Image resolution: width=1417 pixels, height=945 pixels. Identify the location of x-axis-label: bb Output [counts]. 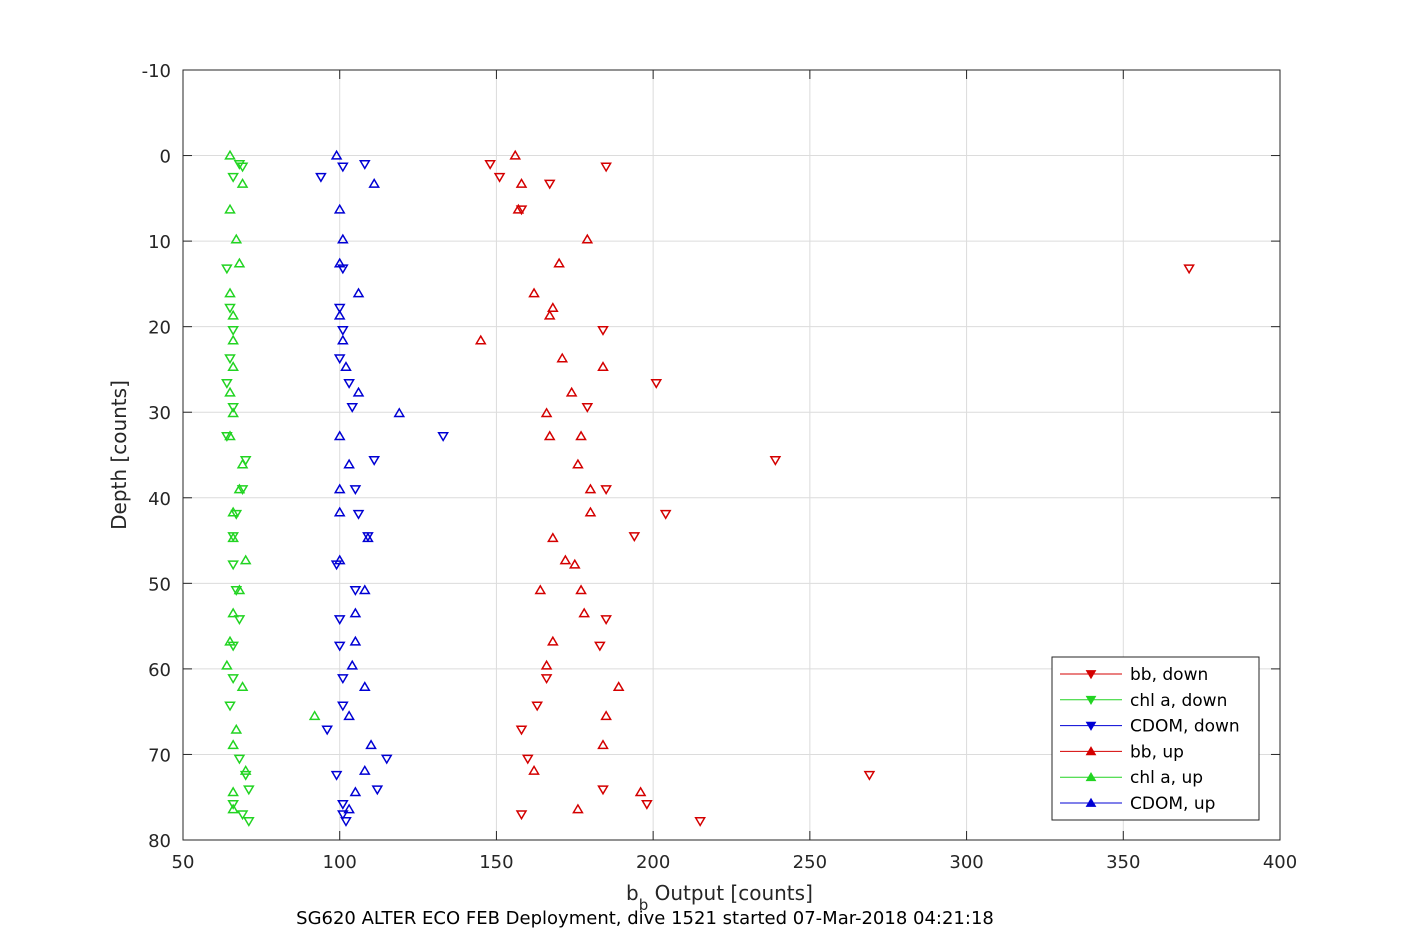
(719, 897).